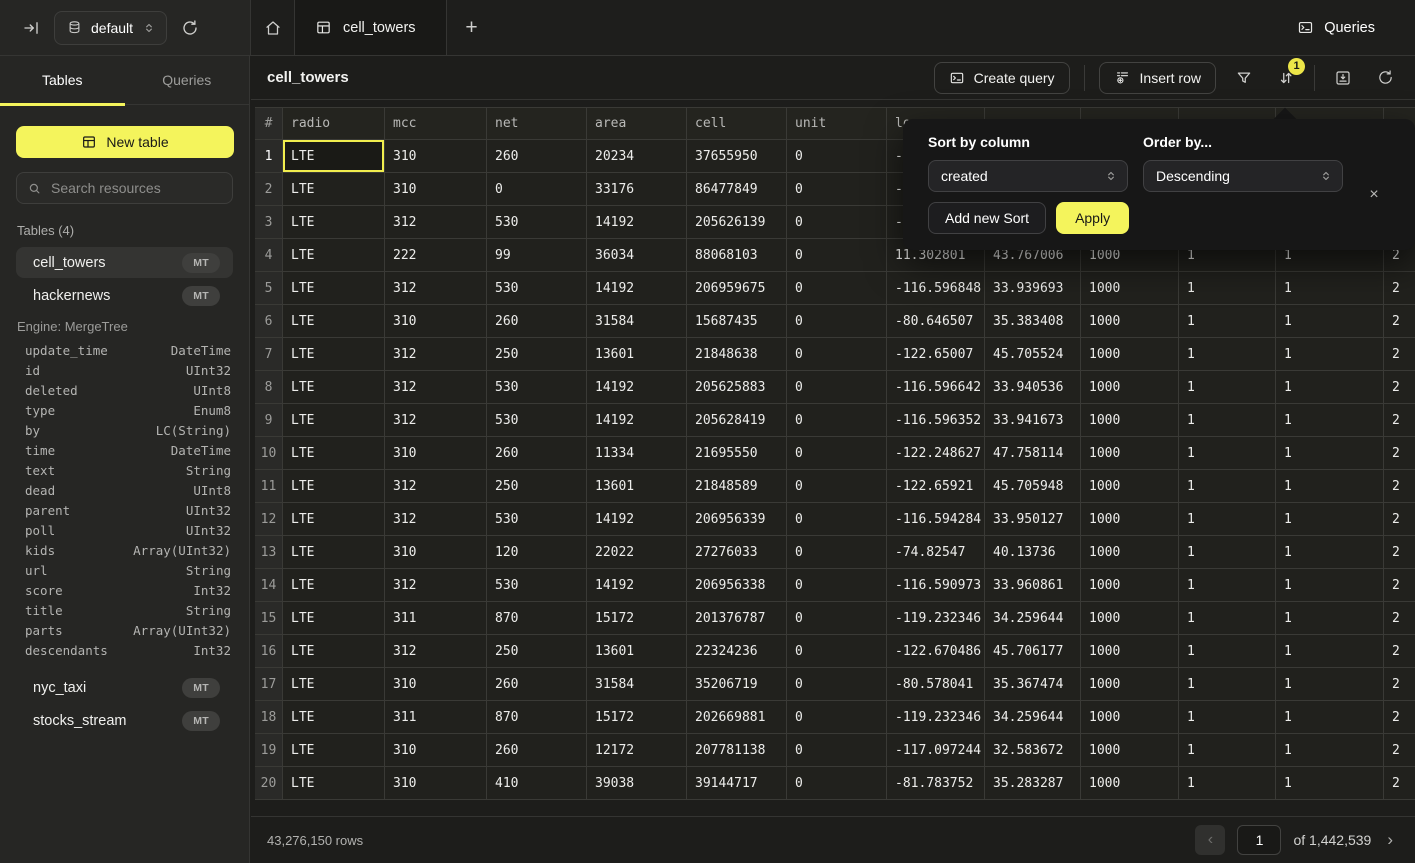 Image resolution: width=1415 pixels, height=863 pixels. Describe the element at coordinates (737, 387) in the screenshot. I see `data-cell: 205625883` at that location.